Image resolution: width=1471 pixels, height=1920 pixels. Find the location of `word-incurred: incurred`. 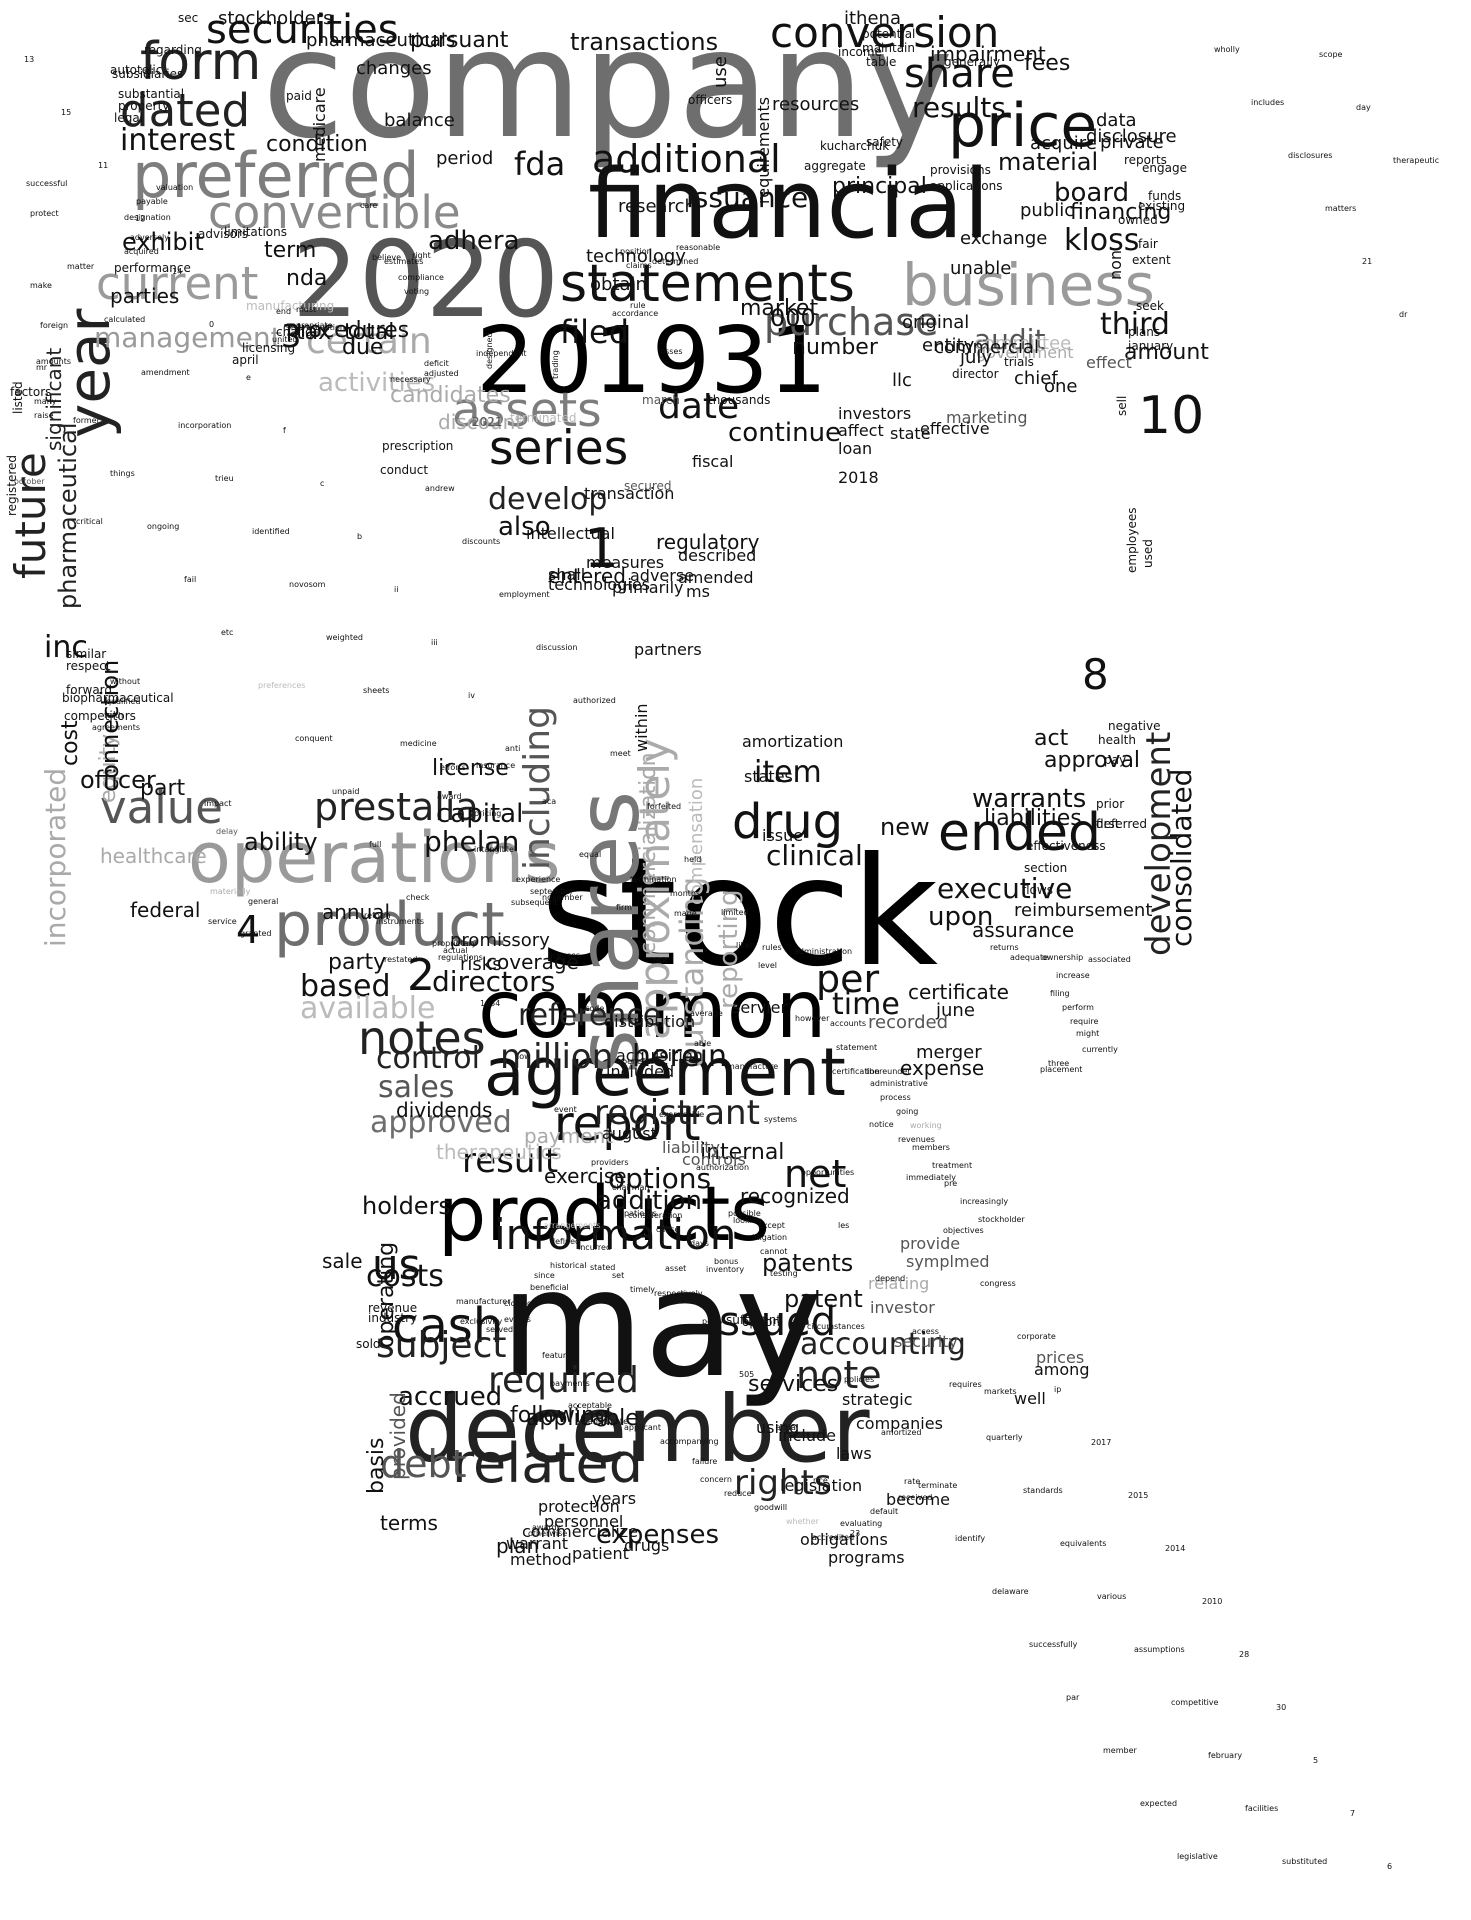

word-incurred: incurred is located at coordinates (595, 1247).